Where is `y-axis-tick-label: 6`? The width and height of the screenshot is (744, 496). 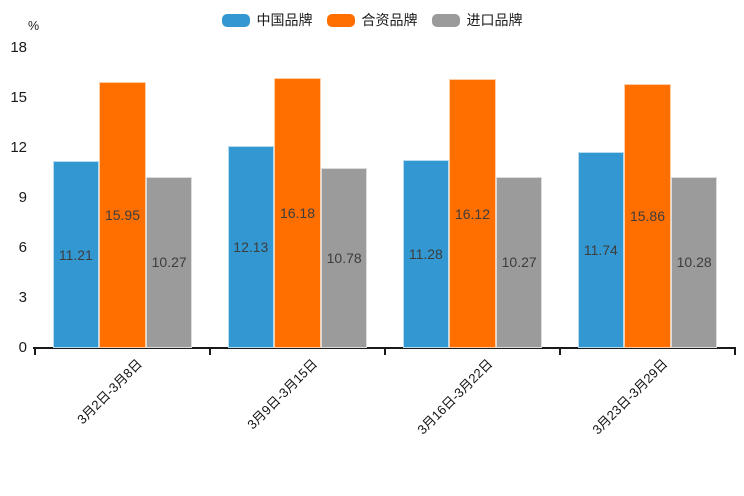
y-axis-tick-label: 6 is located at coordinates (22, 247).